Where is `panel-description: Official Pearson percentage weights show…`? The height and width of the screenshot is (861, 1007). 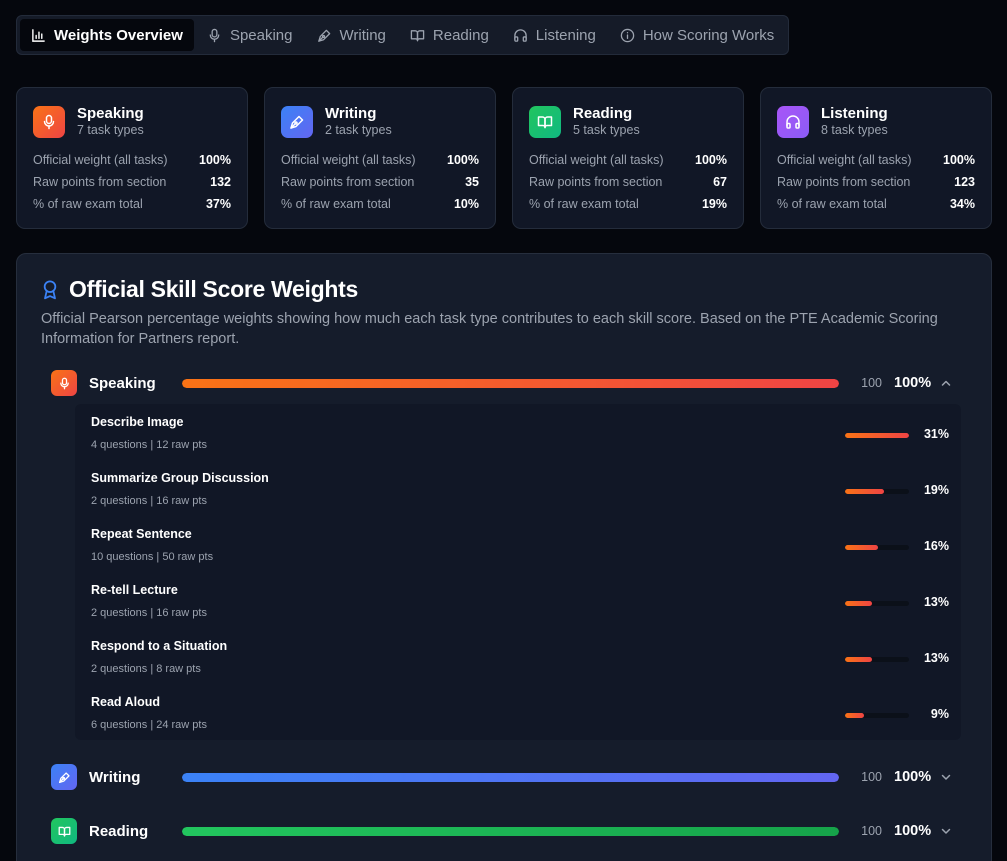 panel-description: Official Pearson percentage weights show… is located at coordinates (489, 329).